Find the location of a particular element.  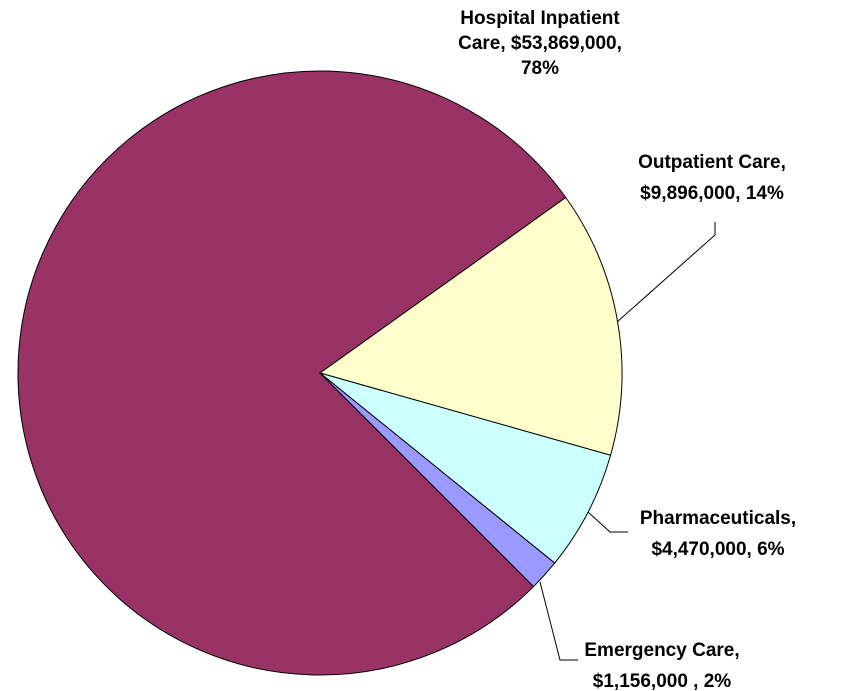

percent-label: 78% is located at coordinates (540, 68).